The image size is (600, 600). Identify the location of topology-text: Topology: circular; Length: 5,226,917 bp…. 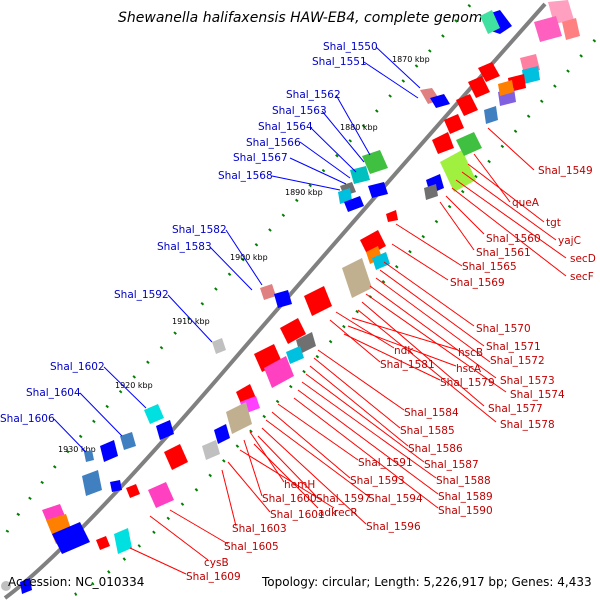
(426, 582).